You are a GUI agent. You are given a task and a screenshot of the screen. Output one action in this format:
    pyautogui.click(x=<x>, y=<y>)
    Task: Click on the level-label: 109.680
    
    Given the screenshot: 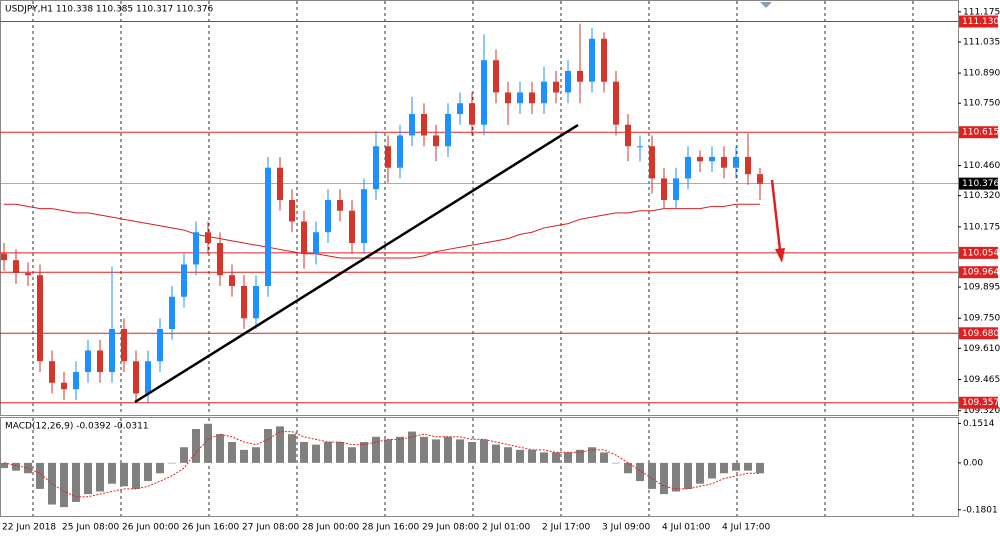 What is the action you would take?
    pyautogui.click(x=980, y=334)
    